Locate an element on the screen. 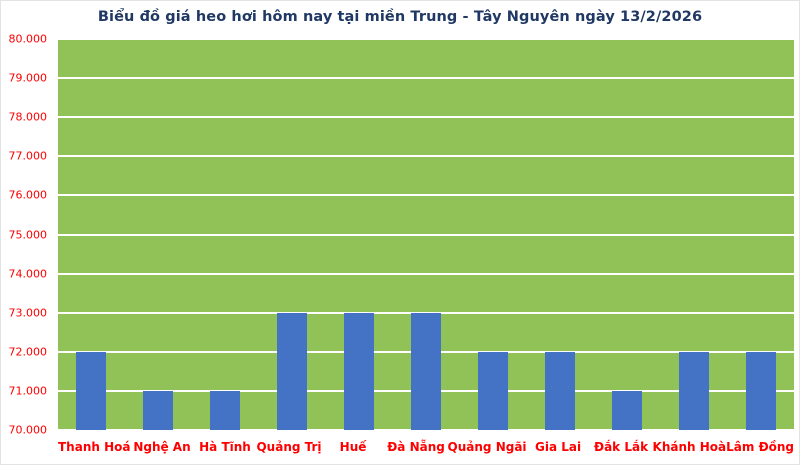  x-tick-label: Đắk Lắk is located at coordinates (621, 447).